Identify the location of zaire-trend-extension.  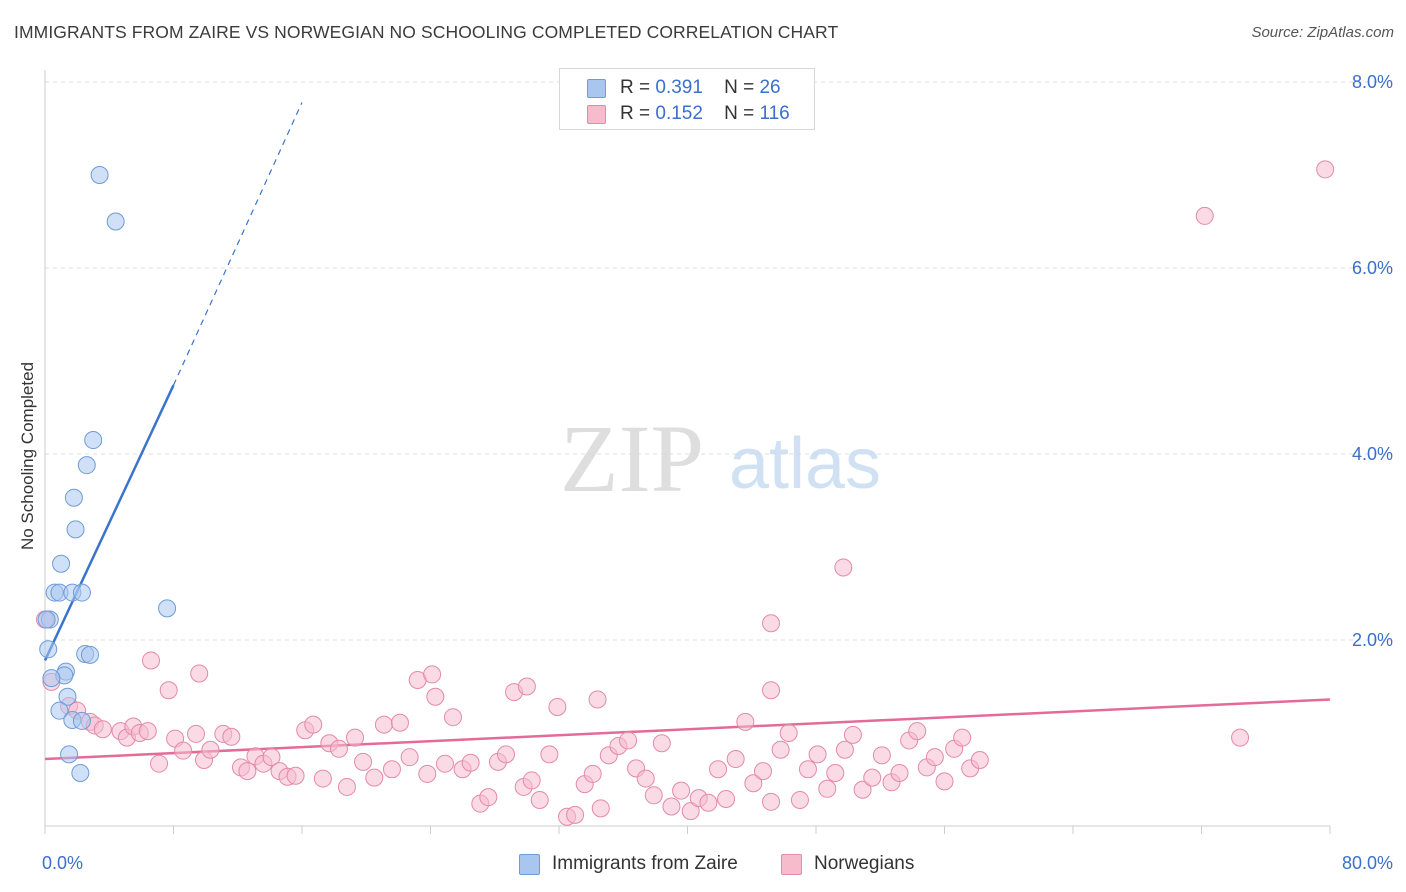
(237, 244).